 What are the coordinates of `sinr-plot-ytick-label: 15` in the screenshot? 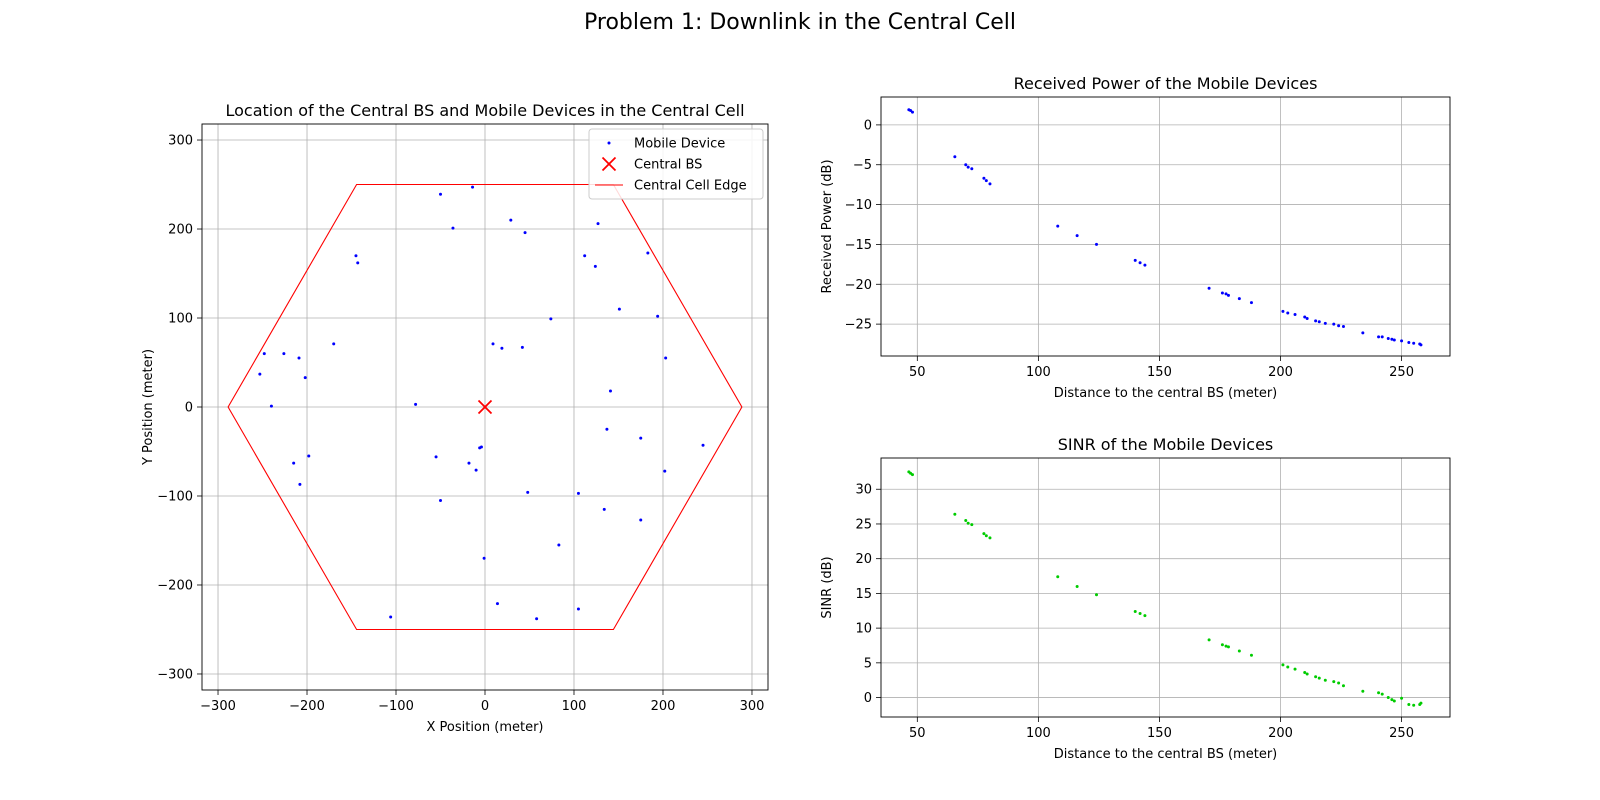 It's located at (863, 594).